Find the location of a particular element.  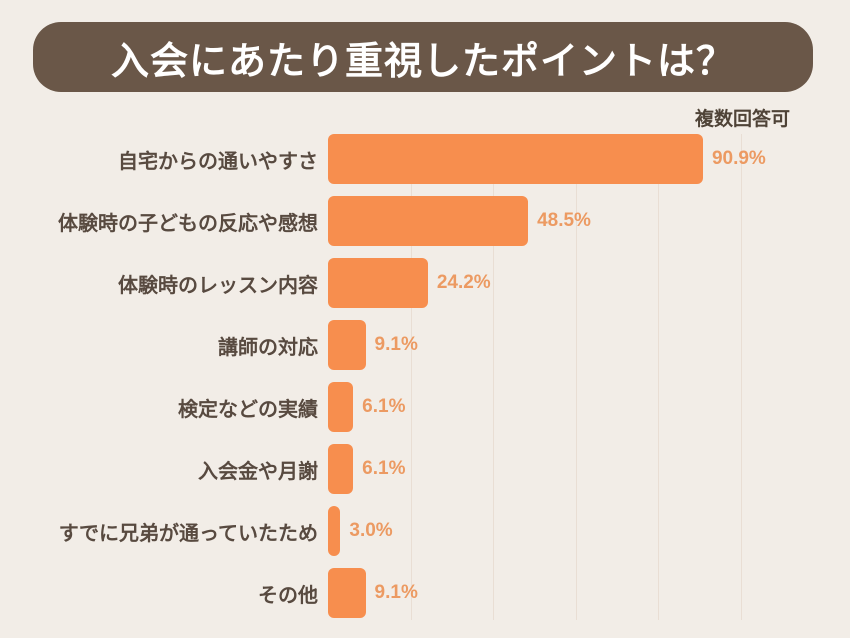

chart-row: 体験時のレッスン内容 24.2% is located at coordinates (425, 283).